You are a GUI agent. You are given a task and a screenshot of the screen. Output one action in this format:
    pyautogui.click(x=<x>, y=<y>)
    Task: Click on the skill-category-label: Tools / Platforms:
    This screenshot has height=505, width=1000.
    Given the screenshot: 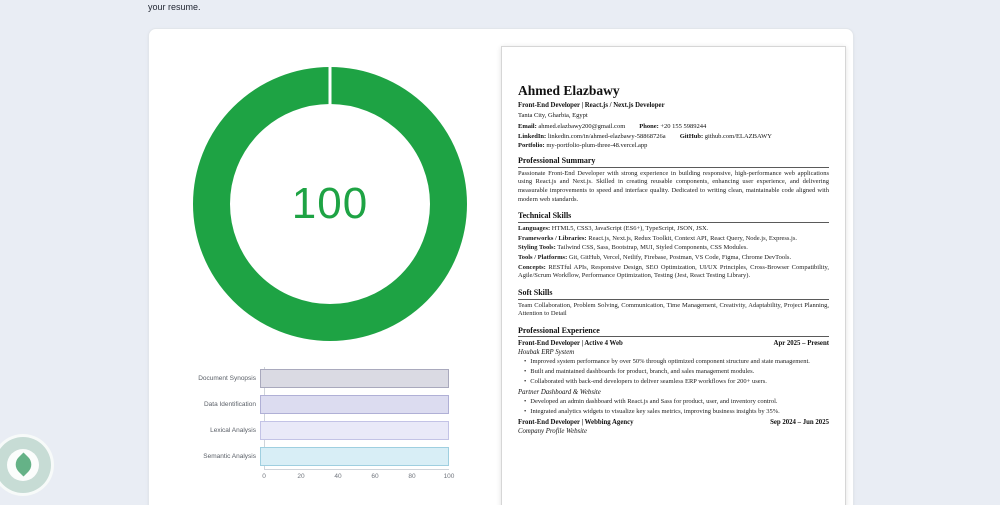 What is the action you would take?
    pyautogui.click(x=543, y=257)
    